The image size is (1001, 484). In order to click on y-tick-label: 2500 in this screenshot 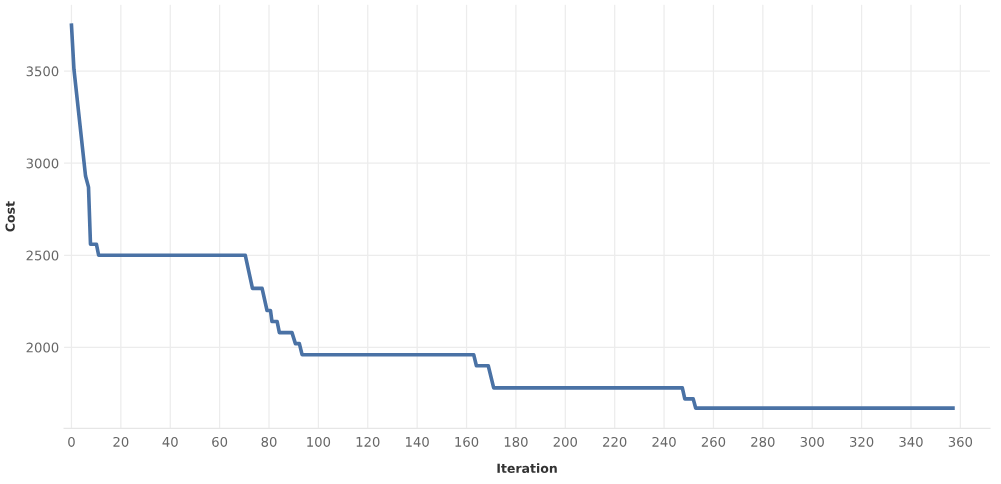, I will do `click(42, 255)`.